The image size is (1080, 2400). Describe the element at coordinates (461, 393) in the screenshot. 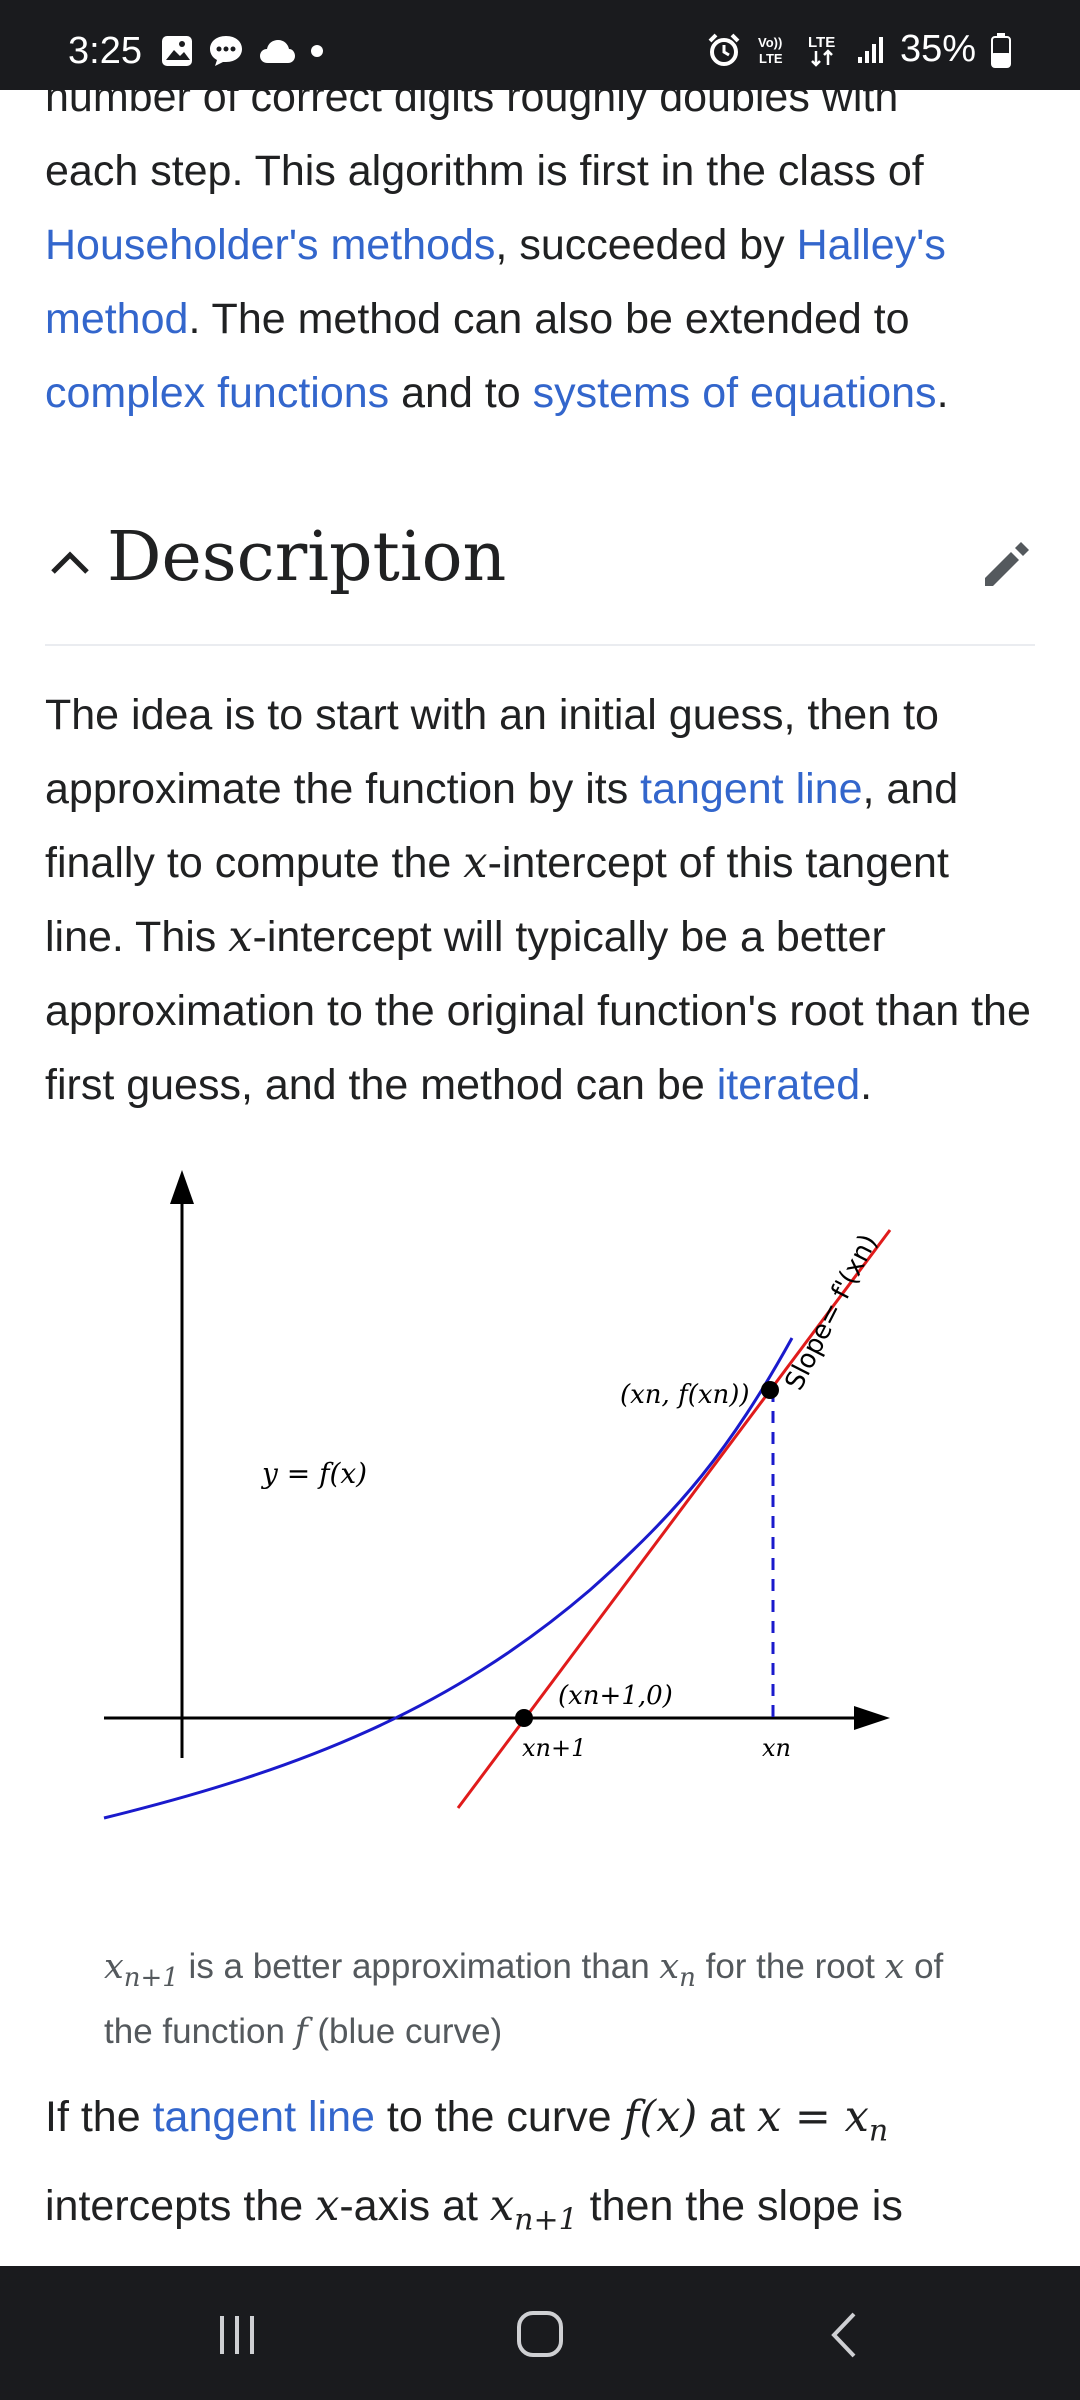

I see `intro-text: and to` at that location.